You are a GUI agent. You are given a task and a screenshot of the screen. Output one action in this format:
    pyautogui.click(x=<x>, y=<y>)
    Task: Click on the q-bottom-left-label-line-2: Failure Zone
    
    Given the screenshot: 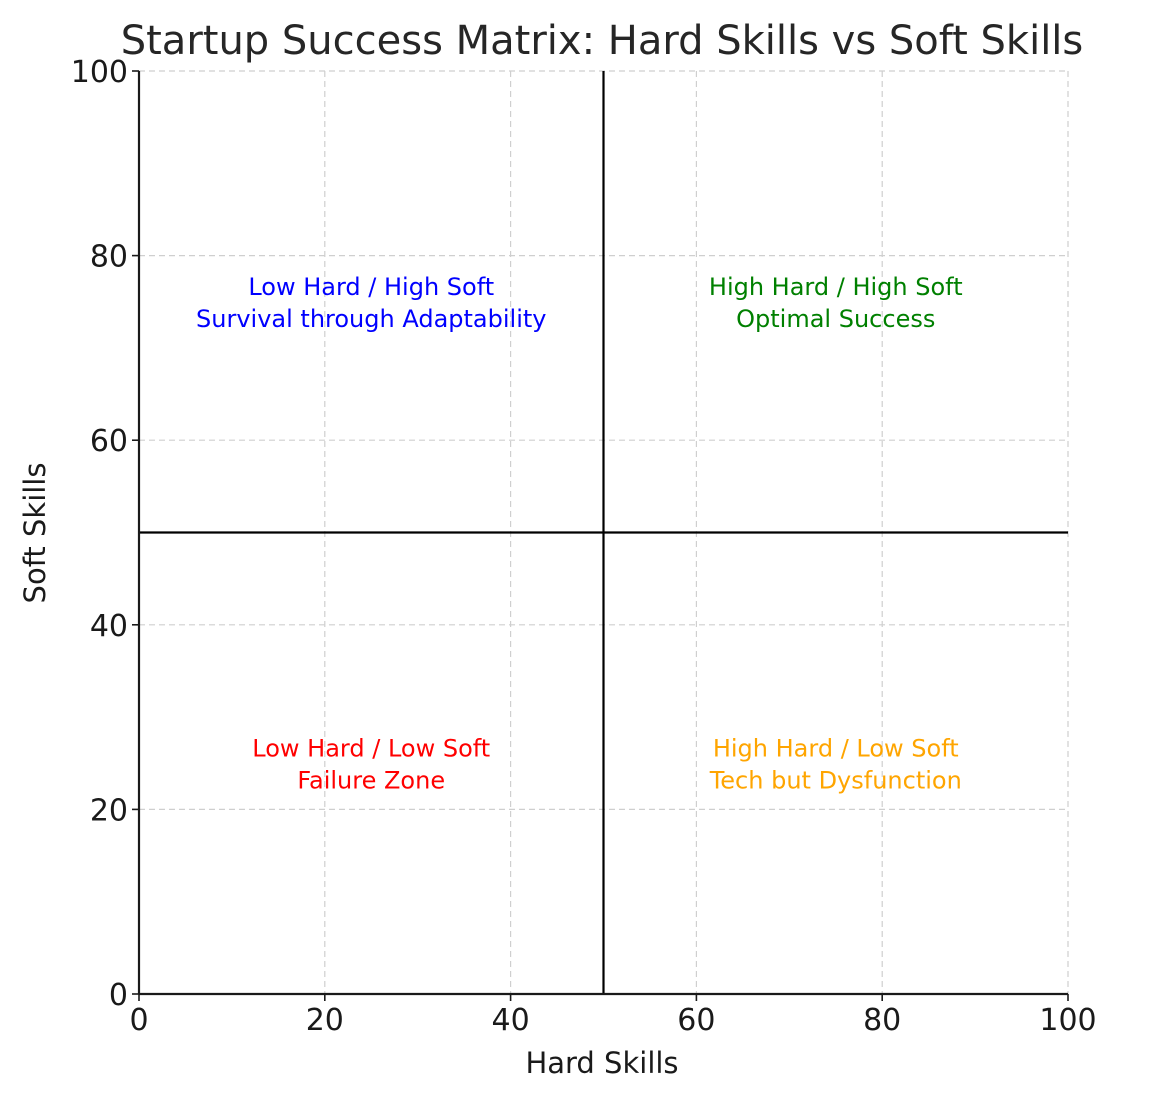 What is the action you would take?
    pyautogui.click(x=371, y=780)
    